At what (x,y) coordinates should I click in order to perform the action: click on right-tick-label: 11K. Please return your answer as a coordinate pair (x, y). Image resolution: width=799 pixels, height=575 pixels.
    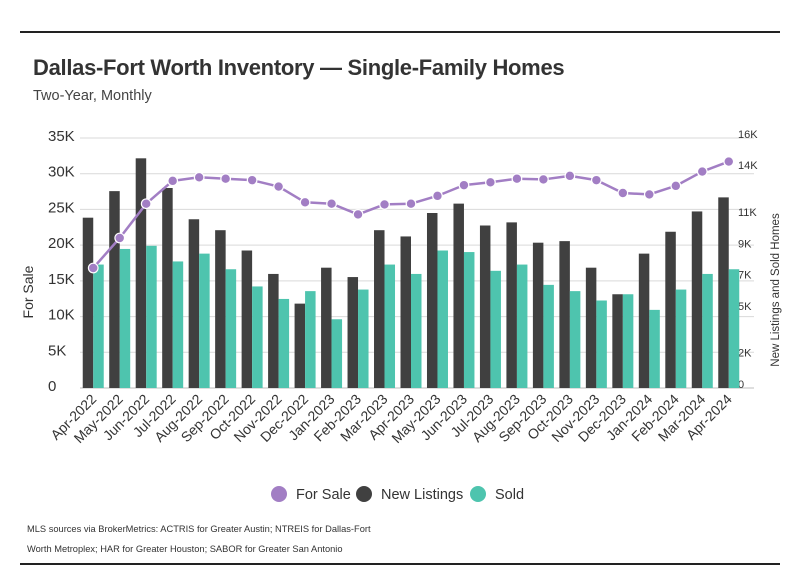
    Looking at the image, I should click on (747, 213).